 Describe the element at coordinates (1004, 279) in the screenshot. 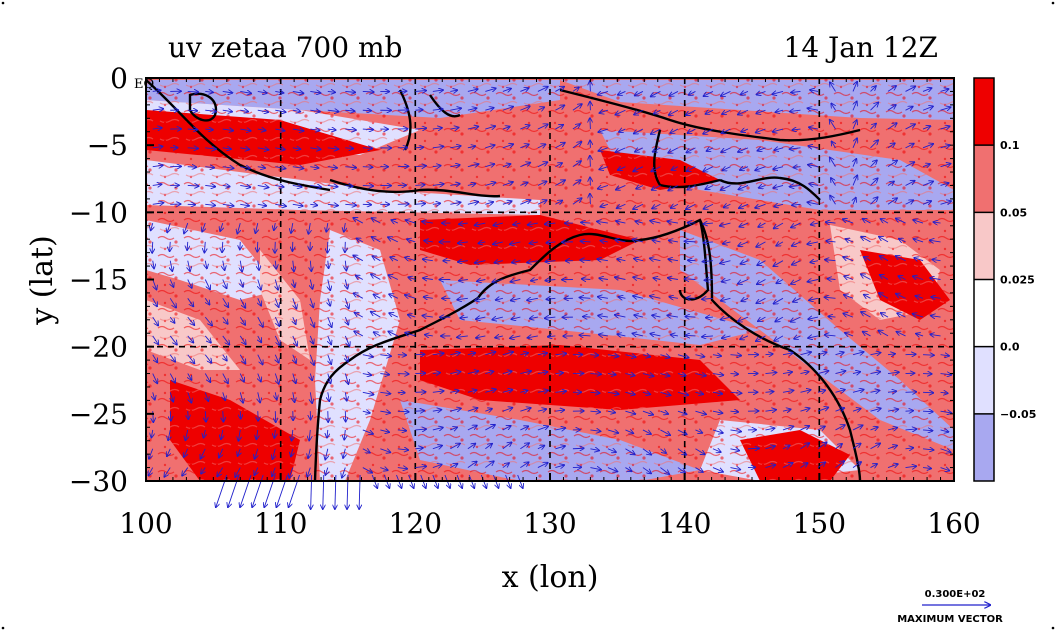

I see `colorbar: 0.1 0.05 0.025 0.0 −0.05` at that location.